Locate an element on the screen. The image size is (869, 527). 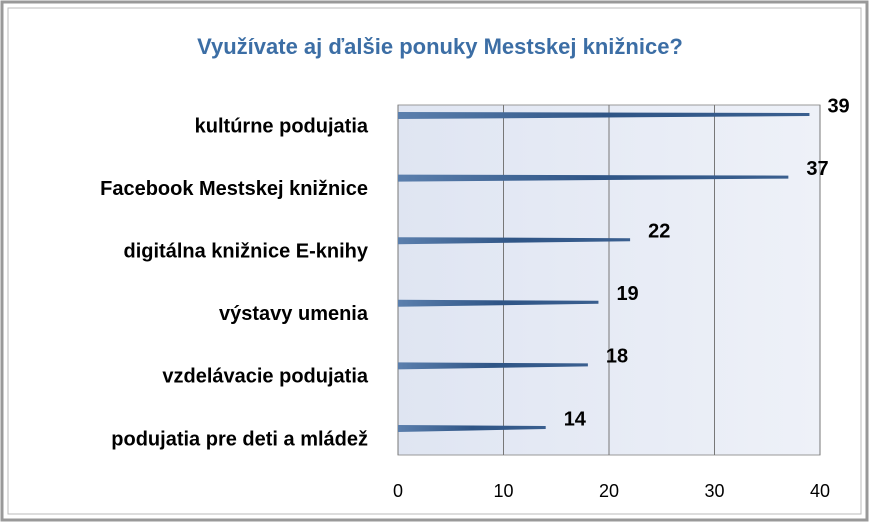
value-label: 22 is located at coordinates (659, 231).